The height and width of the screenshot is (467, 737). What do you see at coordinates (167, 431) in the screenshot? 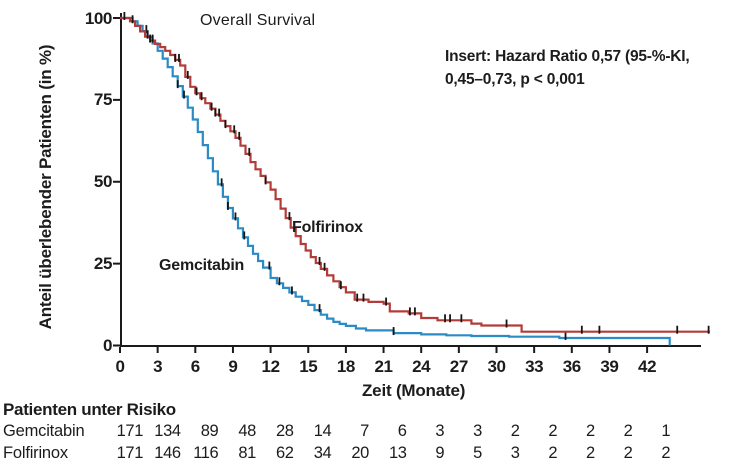
I see `risk-value: 134` at bounding box center [167, 431].